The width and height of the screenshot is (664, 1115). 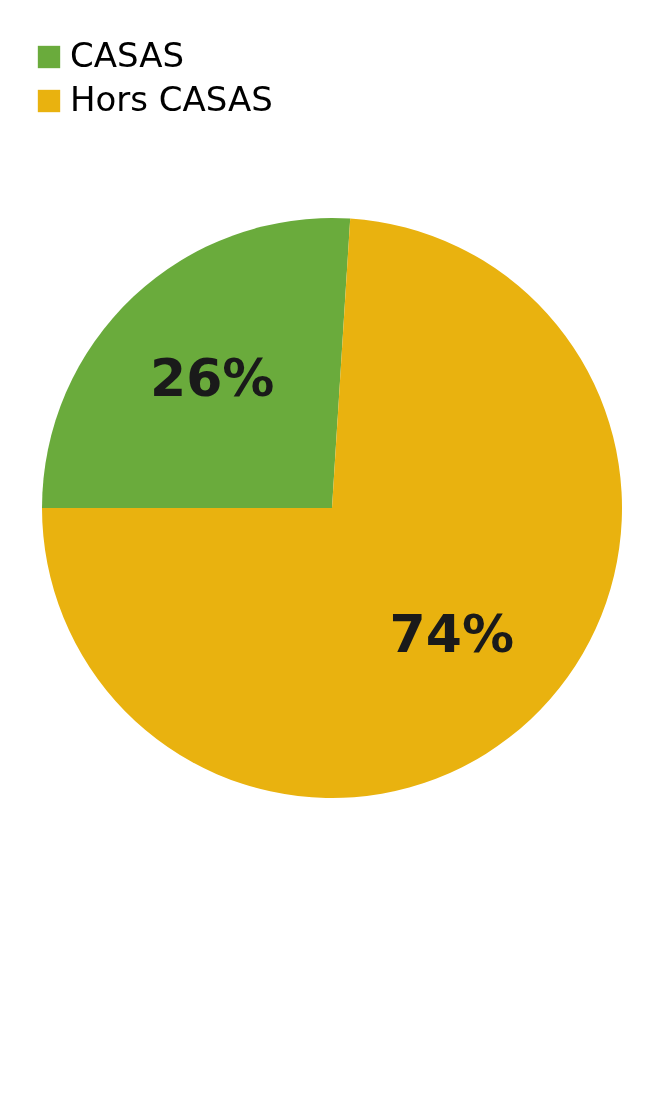 What do you see at coordinates (127, 55) in the screenshot?
I see `legend-label: CASAS` at bounding box center [127, 55].